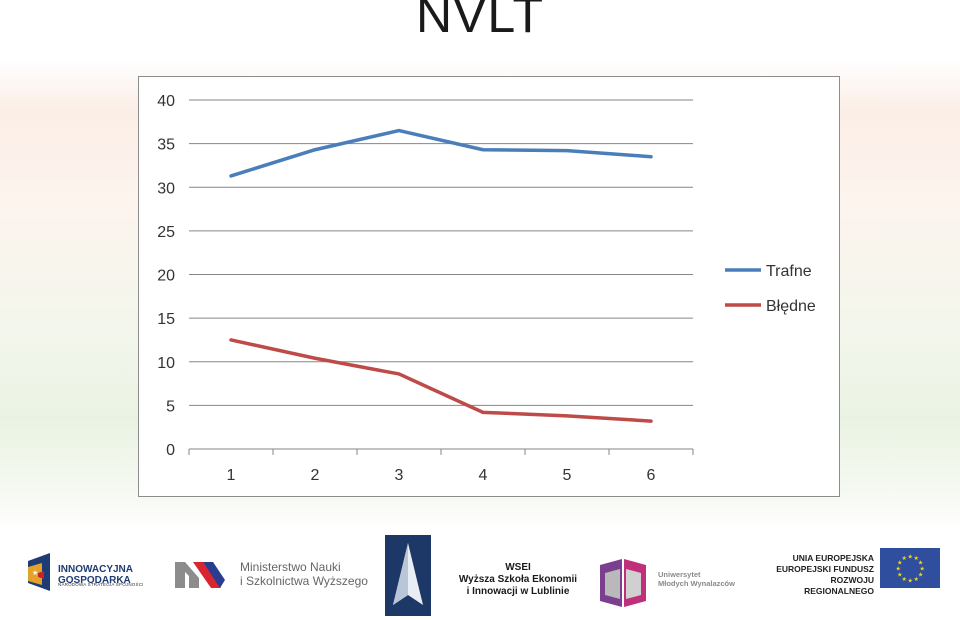 The height and width of the screenshot is (620, 960). What do you see at coordinates (231, 475) in the screenshot?
I see `x-tick-label: 1` at bounding box center [231, 475].